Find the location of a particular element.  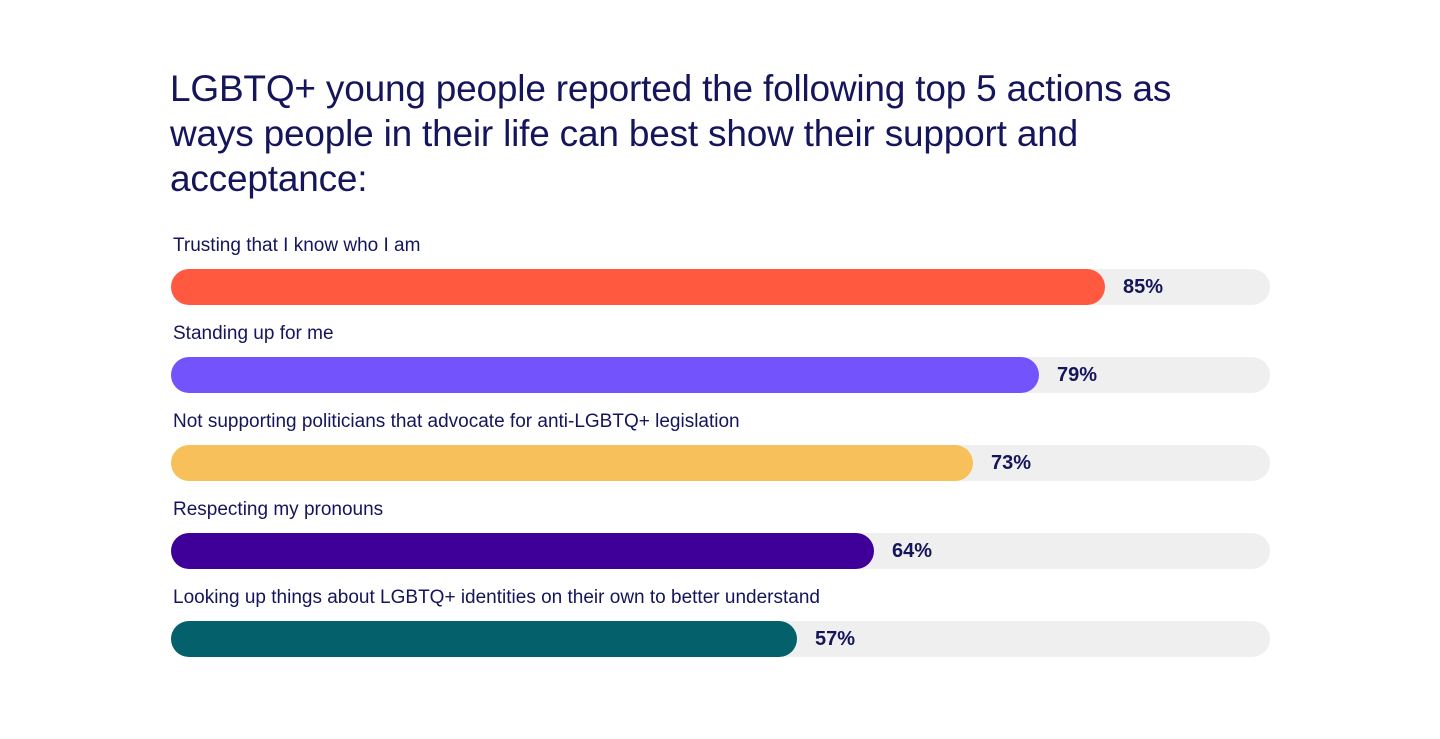

category-label: Standing up for me is located at coordinates (253, 333).